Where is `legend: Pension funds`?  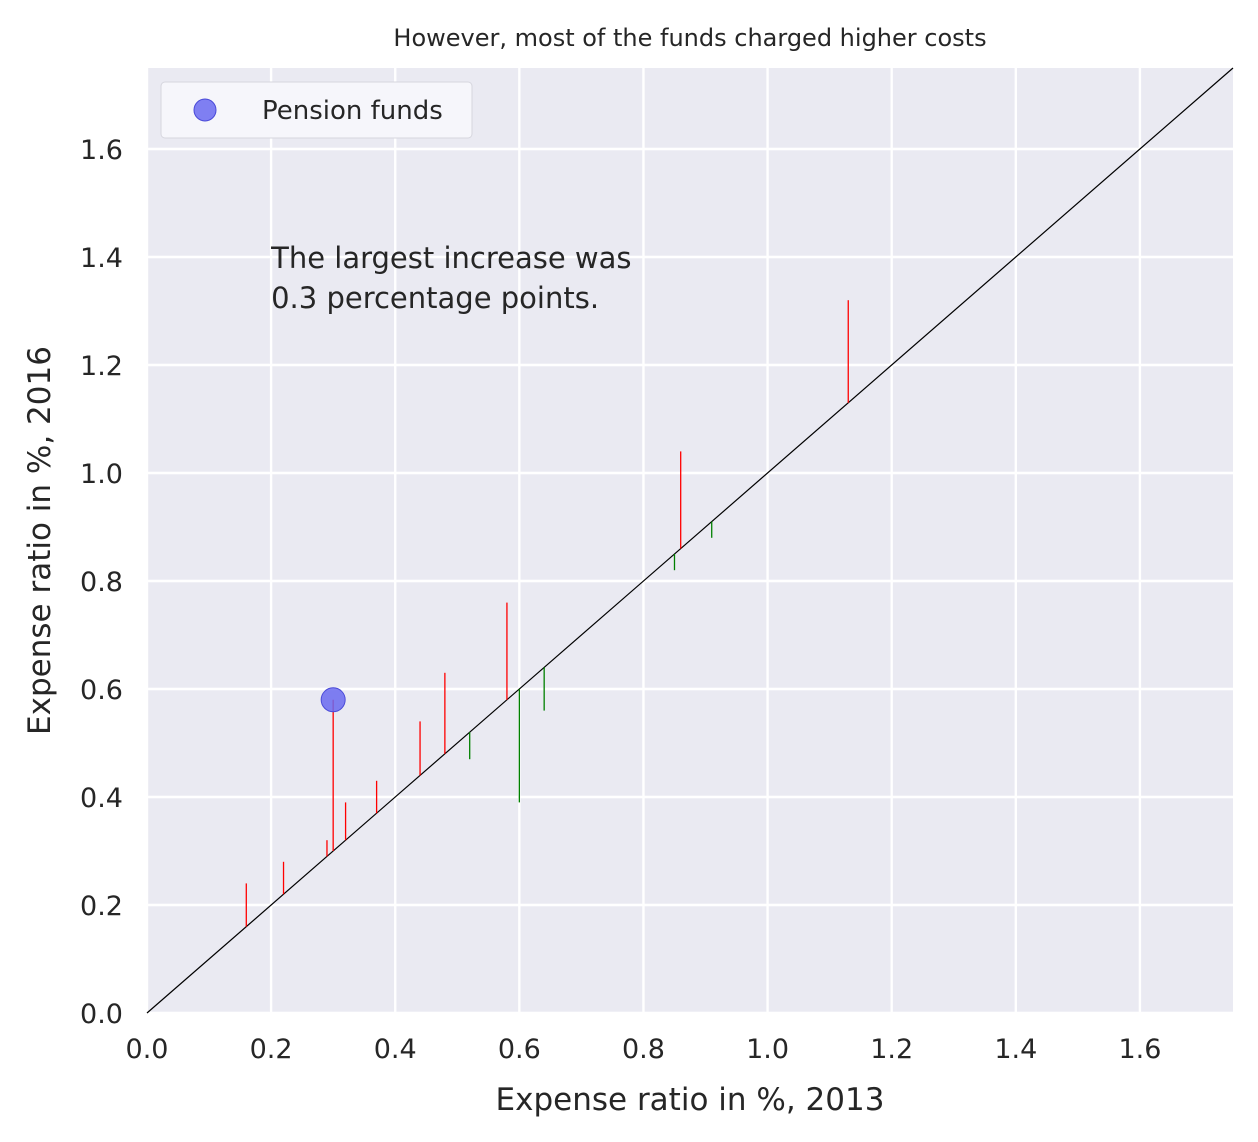
legend: Pension funds is located at coordinates (316, 110).